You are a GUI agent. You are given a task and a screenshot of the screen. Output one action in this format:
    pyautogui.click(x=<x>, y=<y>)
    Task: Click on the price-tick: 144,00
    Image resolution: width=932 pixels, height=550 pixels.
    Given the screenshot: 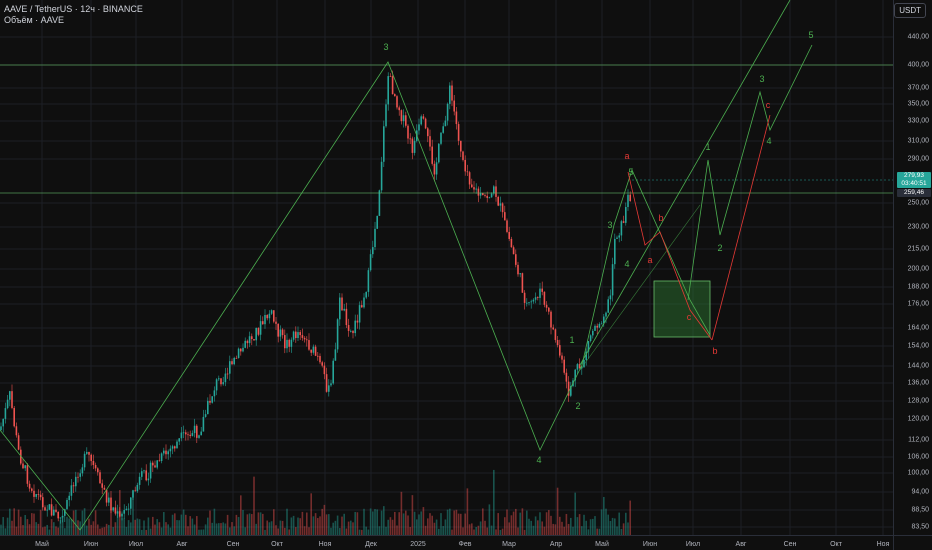 What is the action you would take?
    pyautogui.click(x=918, y=366)
    